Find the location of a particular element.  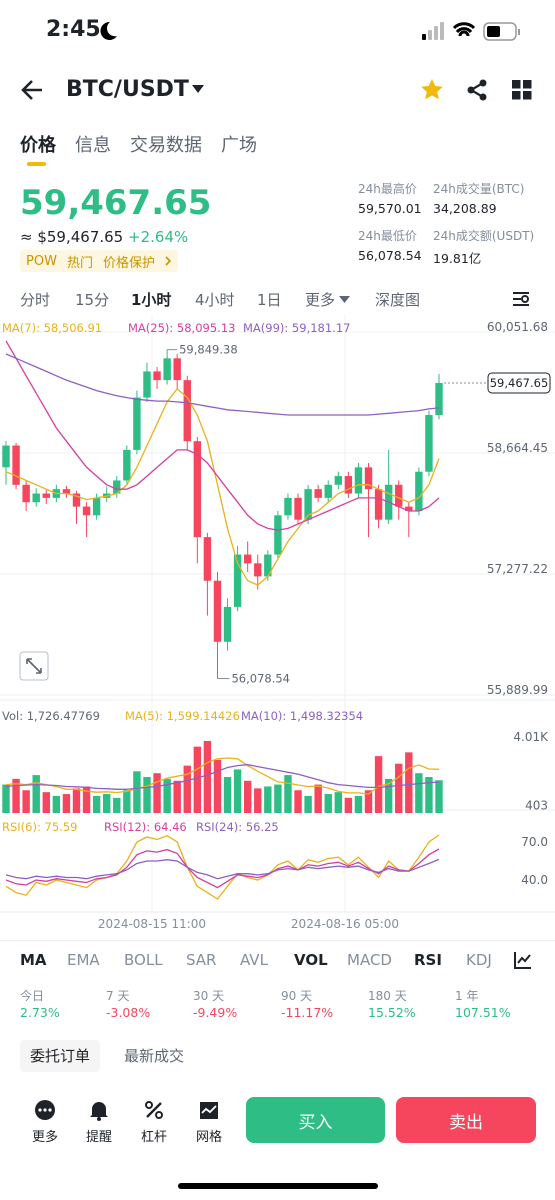

perf-label: 90 天 is located at coordinates (297, 996).